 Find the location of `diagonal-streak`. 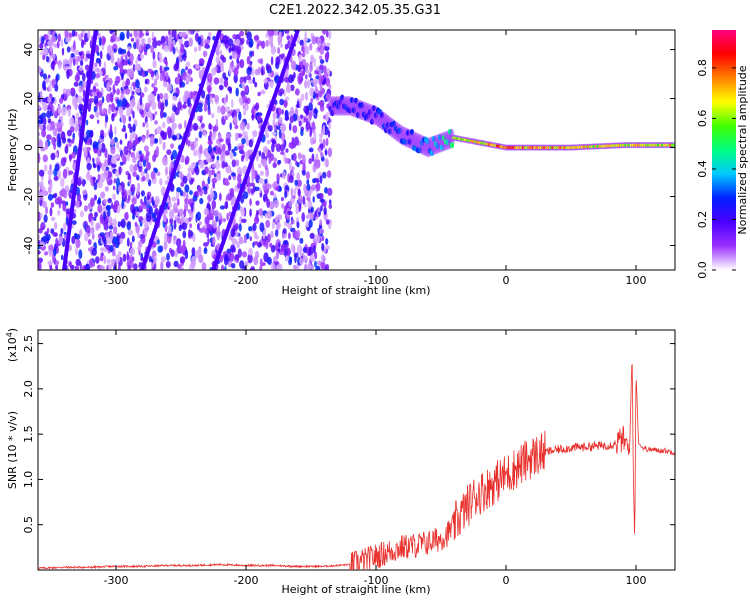

diagonal-streak is located at coordinates (79, 150).